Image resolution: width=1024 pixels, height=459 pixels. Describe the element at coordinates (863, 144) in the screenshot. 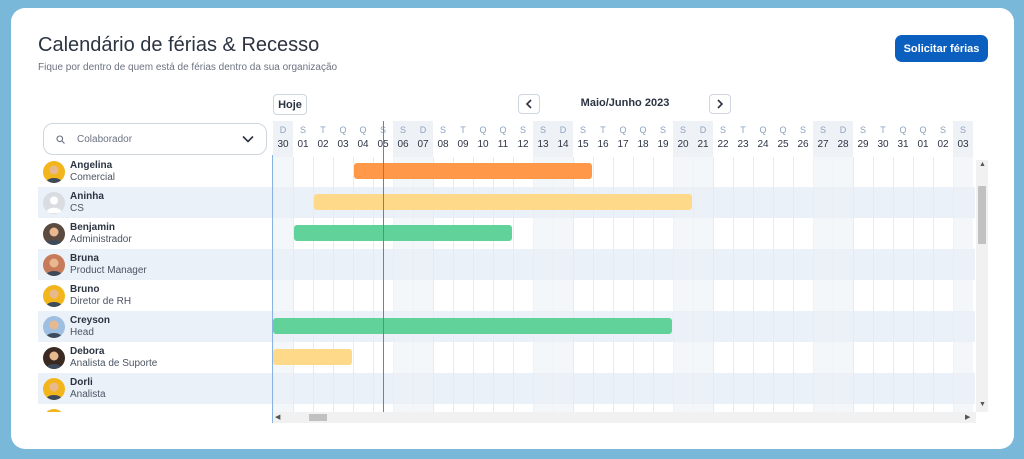

I see `day-number: 29` at that location.